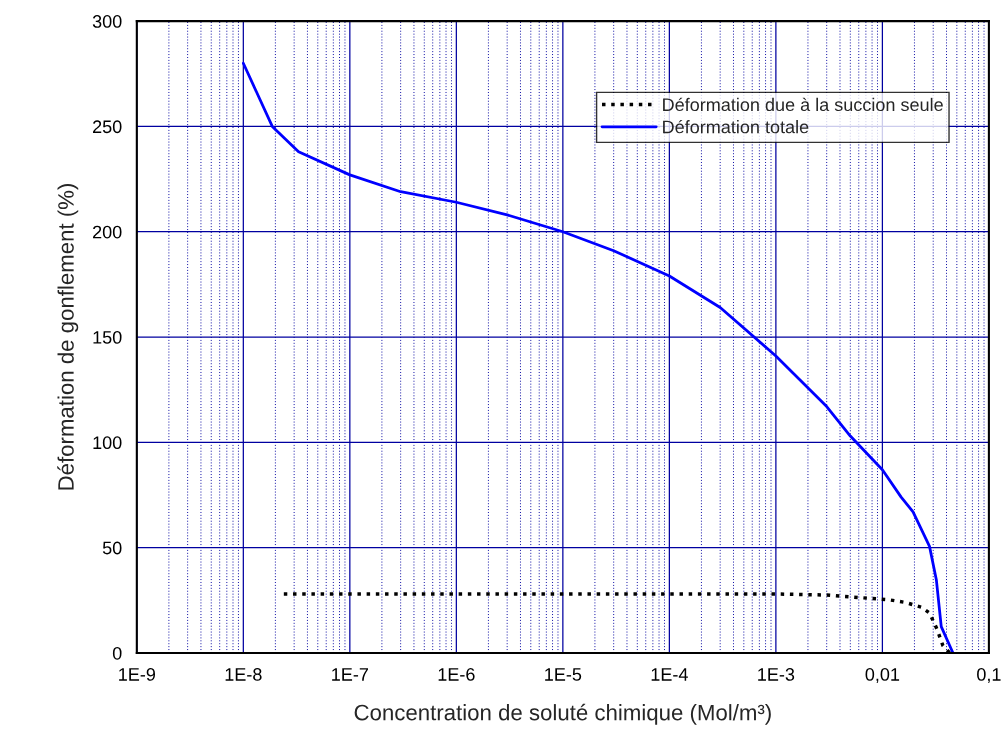 Image resolution: width=1006 pixels, height=754 pixels. Describe the element at coordinates (669, 674) in the screenshot. I see `x-tick-label: 1E-4` at that location.